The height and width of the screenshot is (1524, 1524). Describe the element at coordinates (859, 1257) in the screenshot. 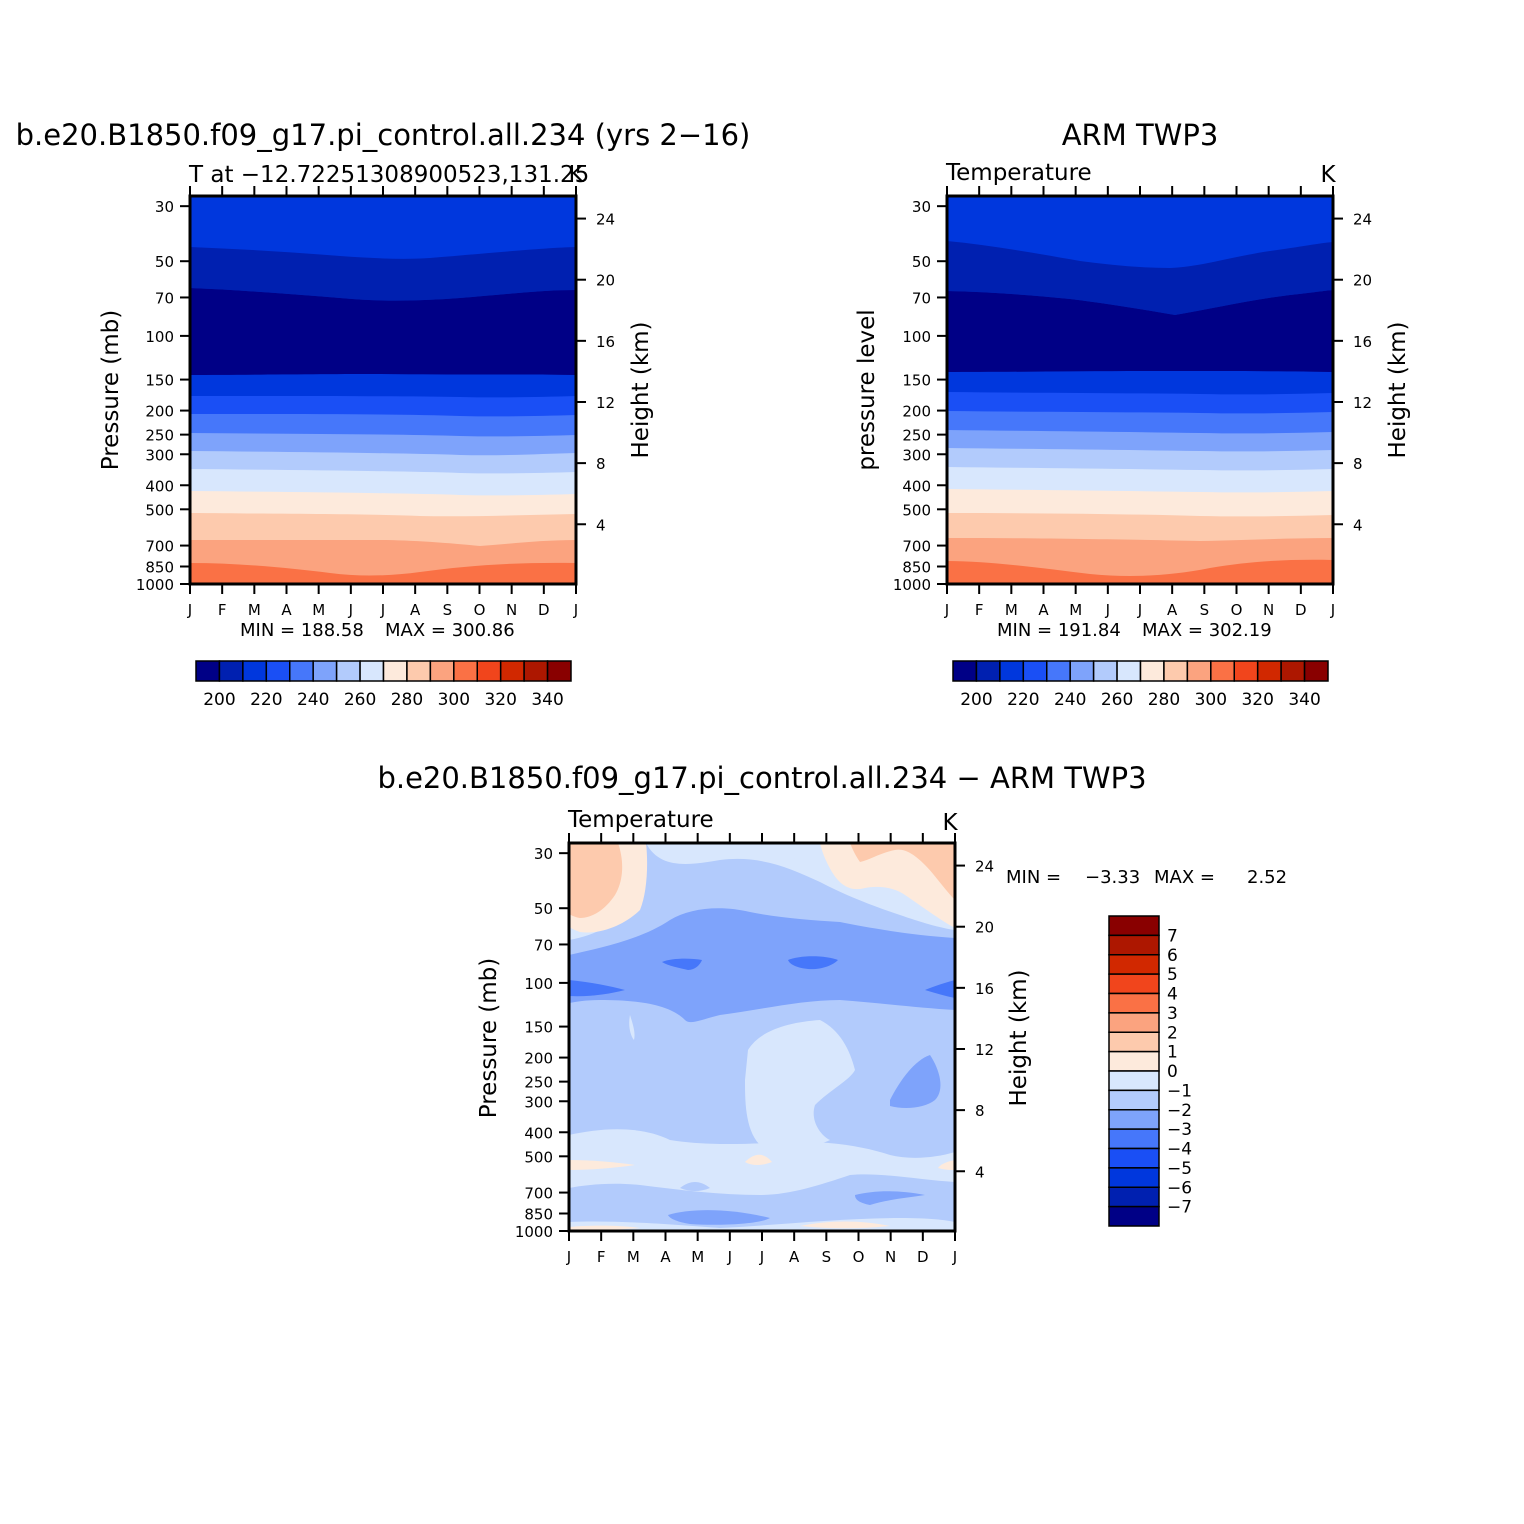

I see `panel-diff-xtick-label: O` at that location.